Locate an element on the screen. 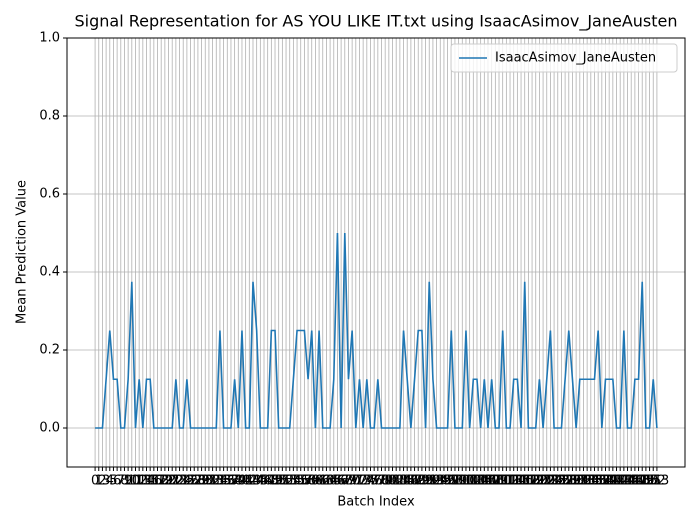 The image size is (700, 525). x-tick-label: 0 is located at coordinates (95, 481).